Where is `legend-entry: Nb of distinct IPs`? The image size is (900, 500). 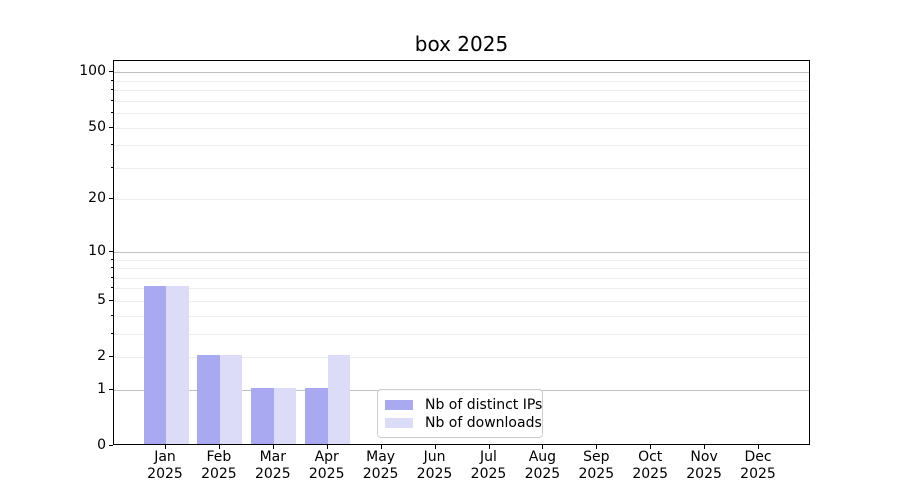 legend-entry: Nb of distinct IPs is located at coordinates (463, 404).